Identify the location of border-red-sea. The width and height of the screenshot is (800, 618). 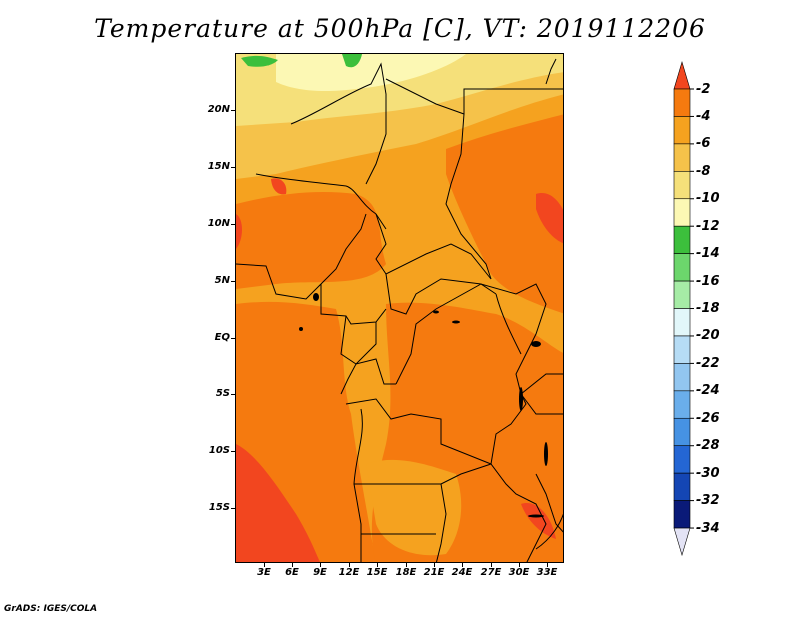
(551, 71).